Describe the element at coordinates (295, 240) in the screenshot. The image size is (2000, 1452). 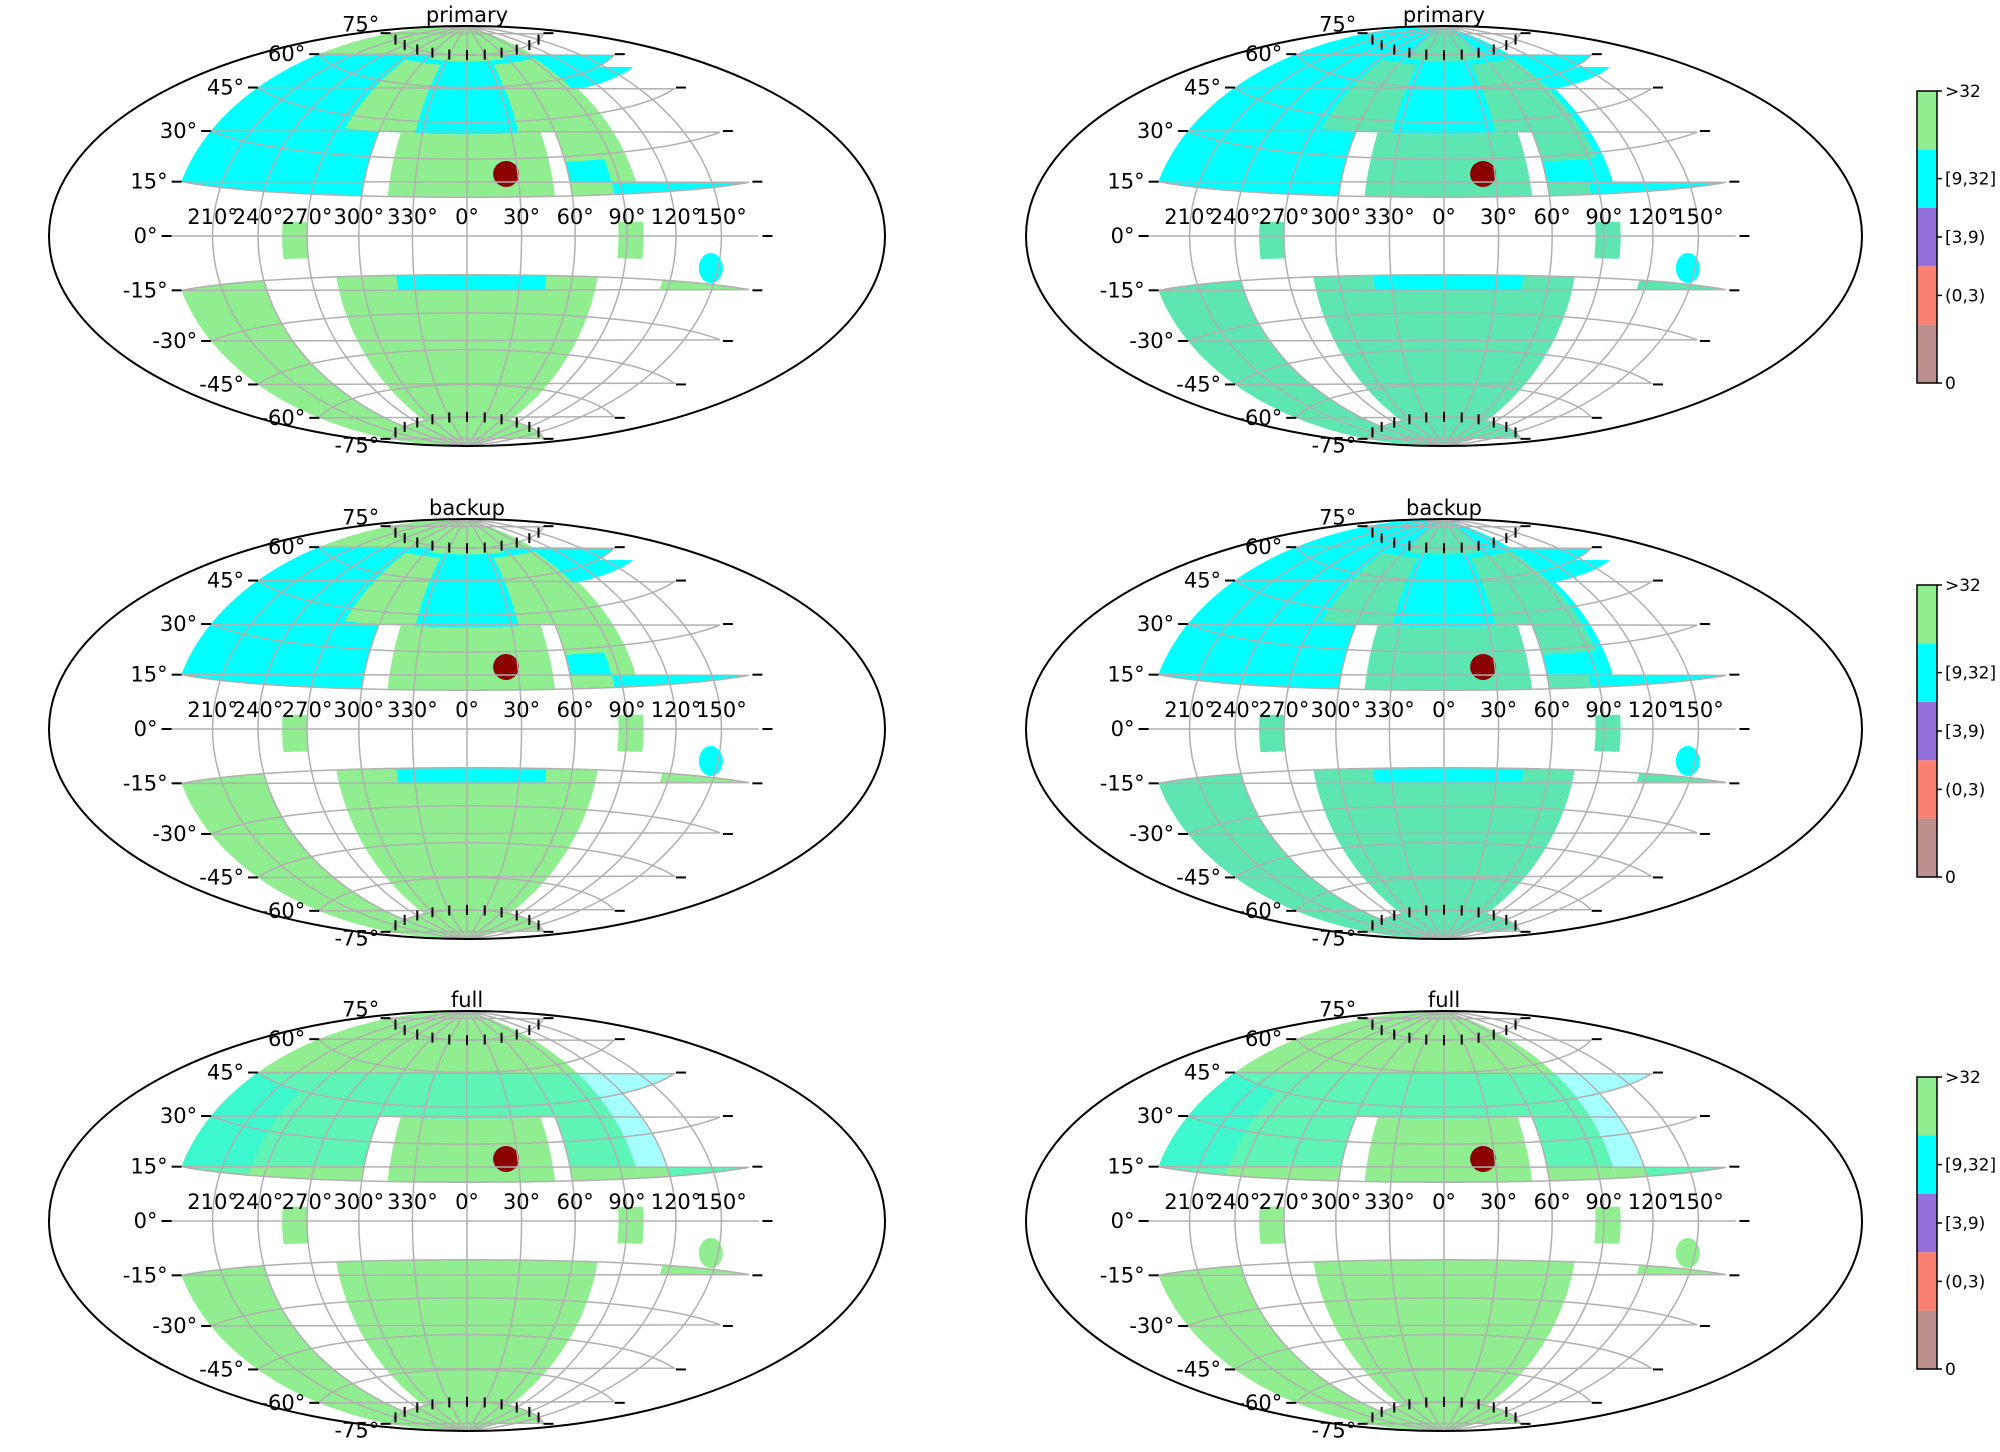
I see `eq-patch-west` at that location.